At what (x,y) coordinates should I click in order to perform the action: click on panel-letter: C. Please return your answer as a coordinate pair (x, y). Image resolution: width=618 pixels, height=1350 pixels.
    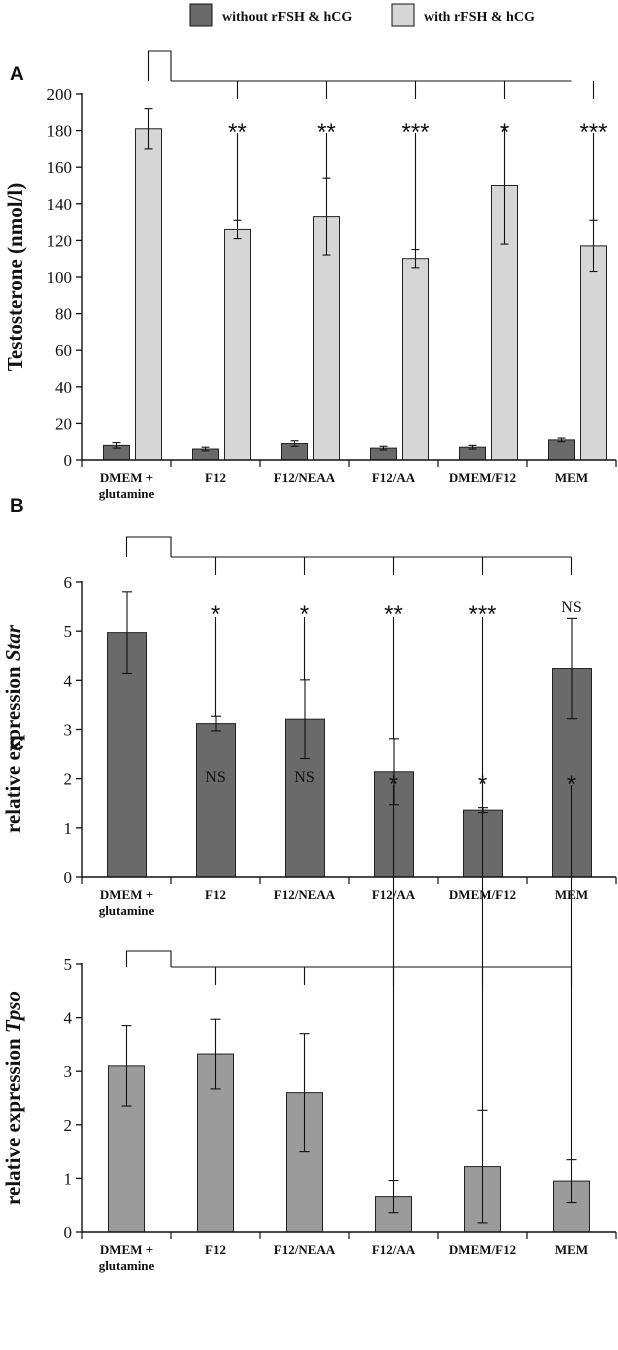
    Looking at the image, I should click on (17, 744).